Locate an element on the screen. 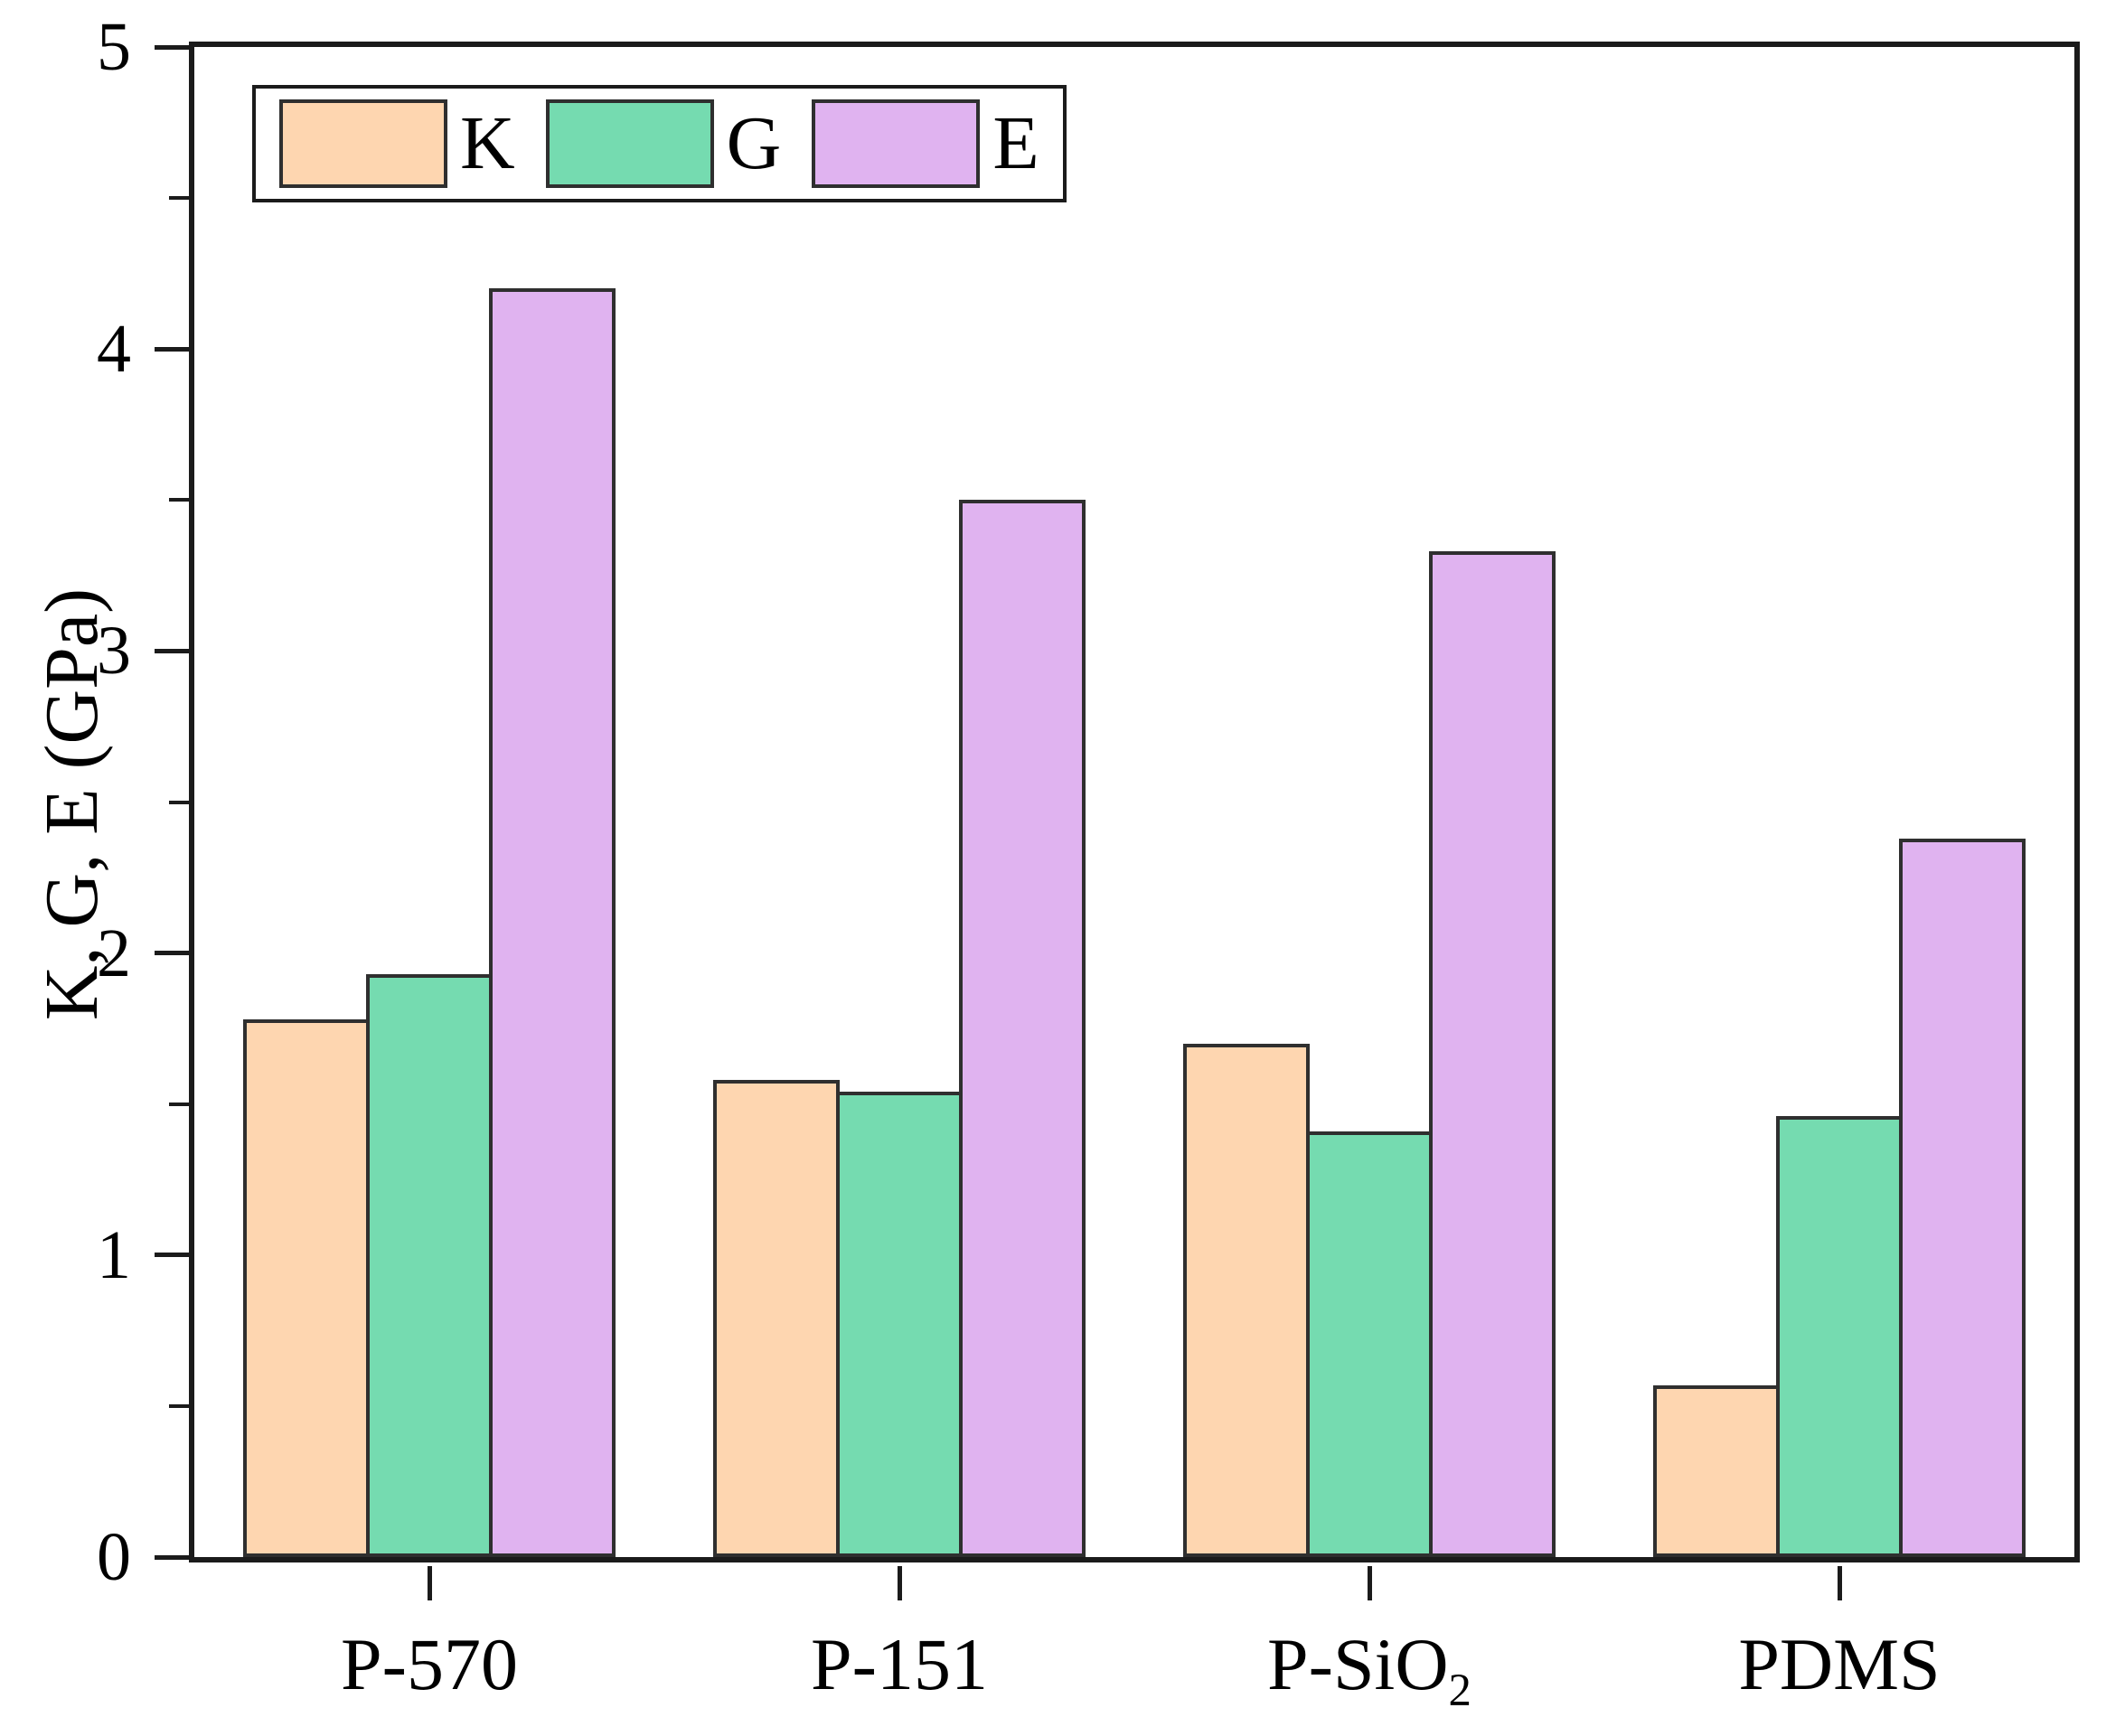 This screenshot has height=1736, width=2106. legend-item-e: E is located at coordinates (925, 144).